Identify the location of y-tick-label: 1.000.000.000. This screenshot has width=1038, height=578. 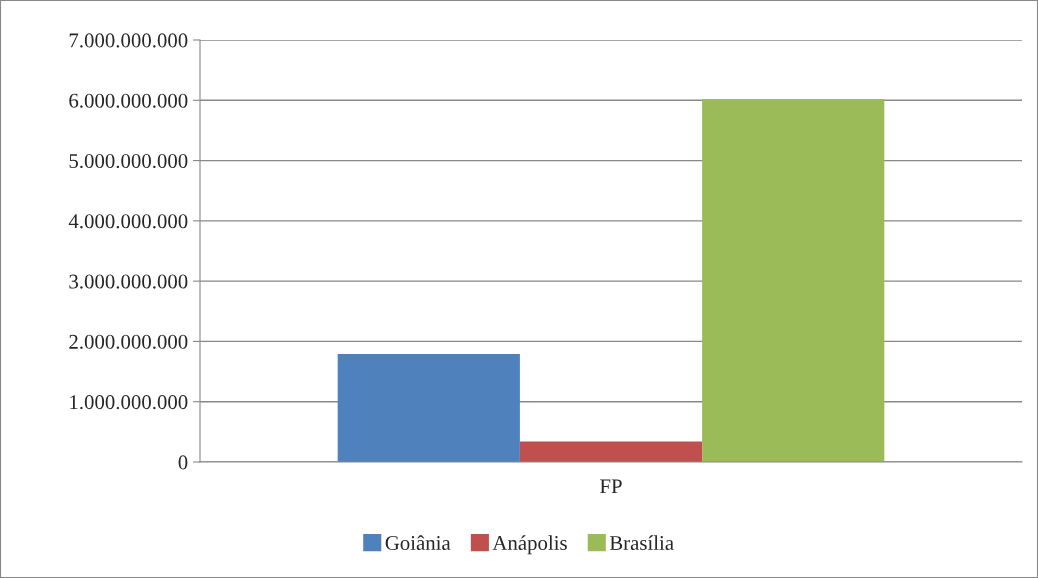
(129, 402).